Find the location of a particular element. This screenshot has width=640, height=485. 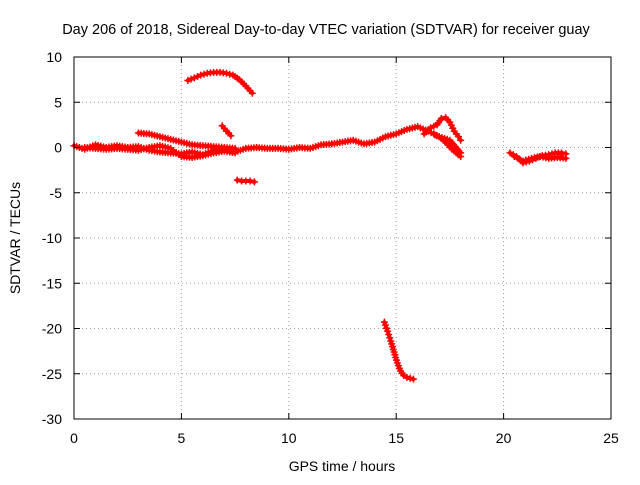

y-tick-label: -10 is located at coordinates (52, 238).